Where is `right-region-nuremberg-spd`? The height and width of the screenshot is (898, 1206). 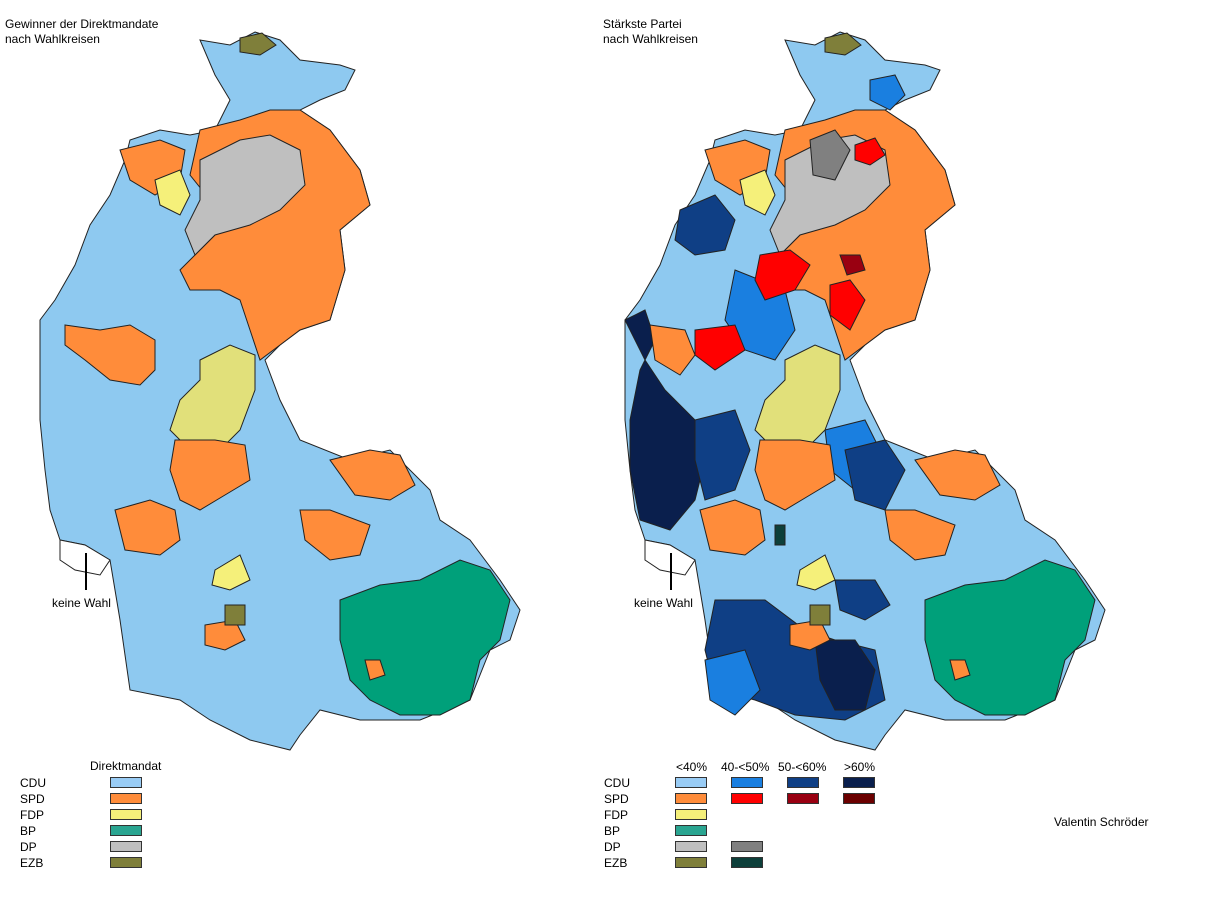 right-region-nuremberg-spd is located at coordinates (920, 535).